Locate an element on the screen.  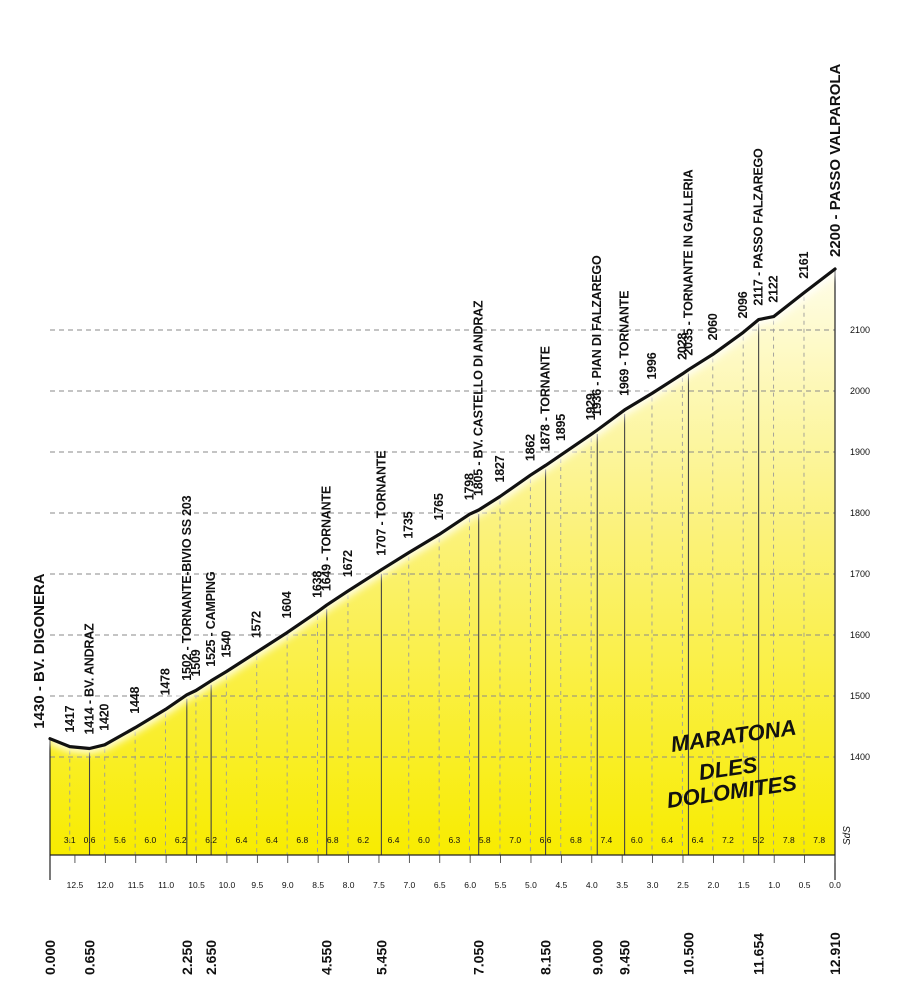
gradient-label: 5.2 is located at coordinates (758, 840).